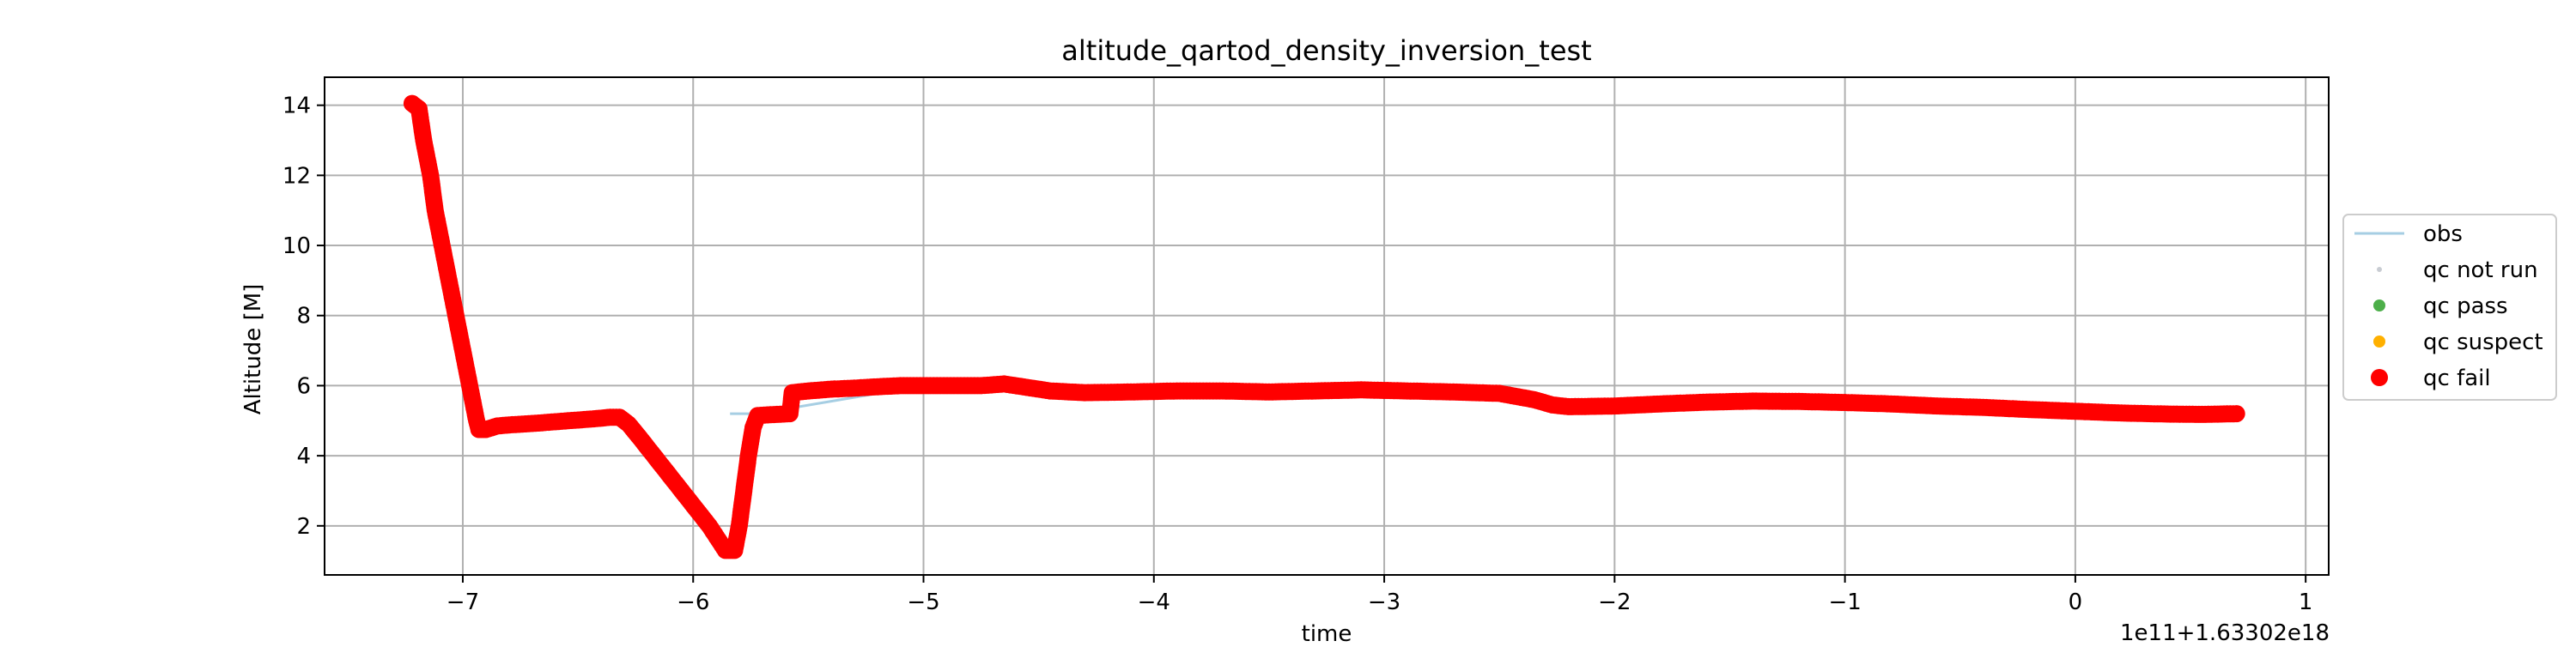 This screenshot has height=647, width=2576. I want to click on x-axis-label: time, so click(1327, 632).